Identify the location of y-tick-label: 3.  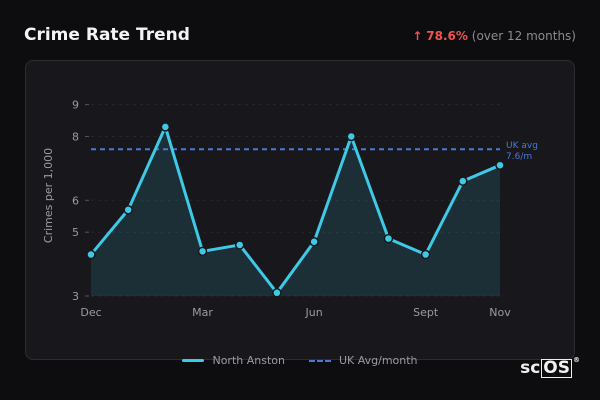
(75, 296).